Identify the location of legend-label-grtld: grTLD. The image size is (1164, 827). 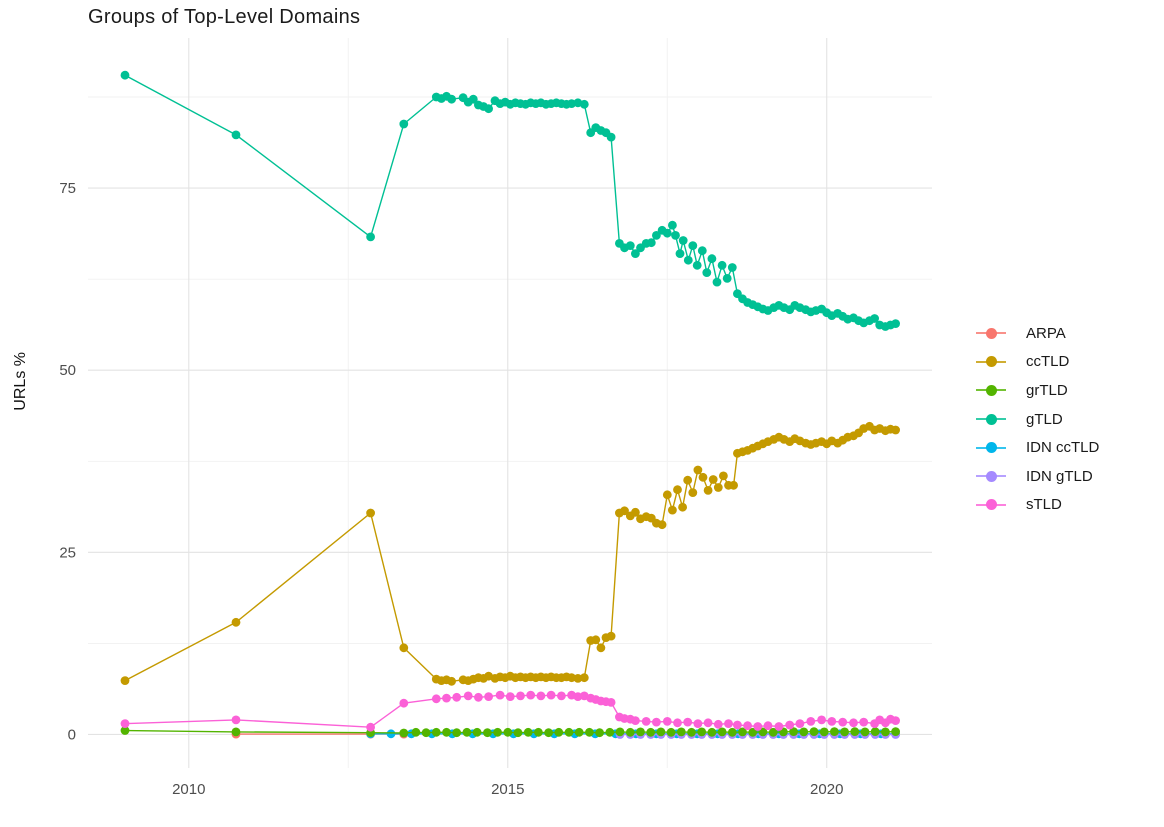
(1047, 390).